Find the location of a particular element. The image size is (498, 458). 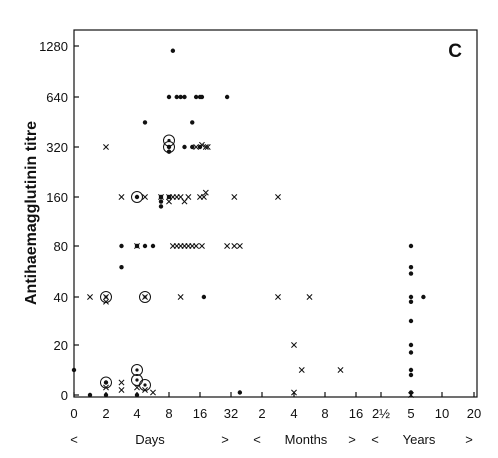

y-axis-title: Antihaemagglutinin titre is located at coordinates (31, 213).